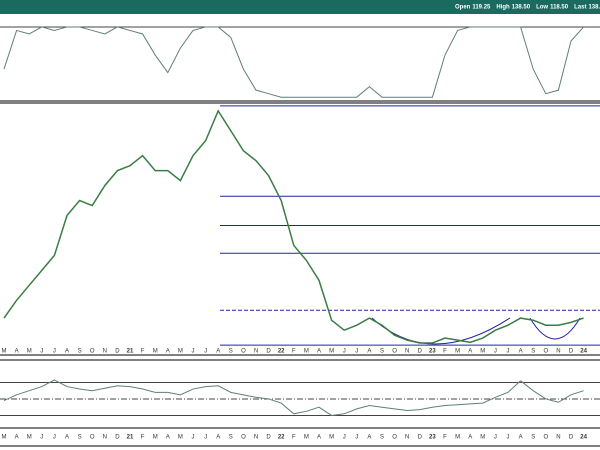  I want to click on header-bar, so click(300, 7).